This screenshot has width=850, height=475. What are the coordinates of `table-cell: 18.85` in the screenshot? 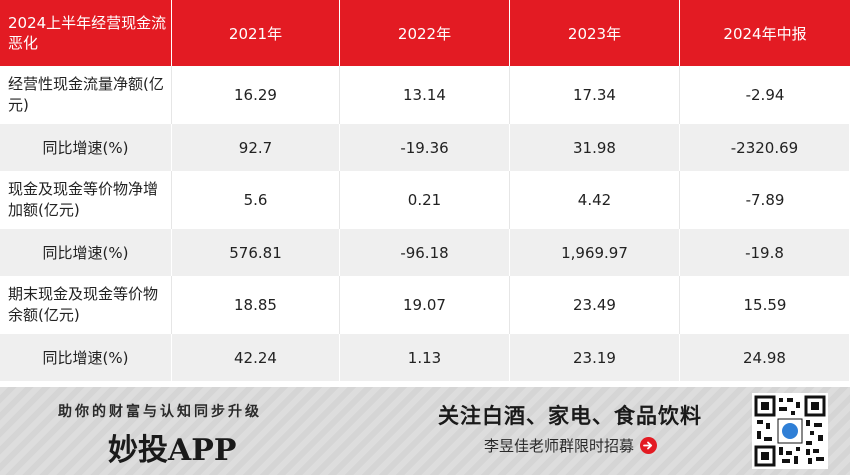 It's located at (256, 305).